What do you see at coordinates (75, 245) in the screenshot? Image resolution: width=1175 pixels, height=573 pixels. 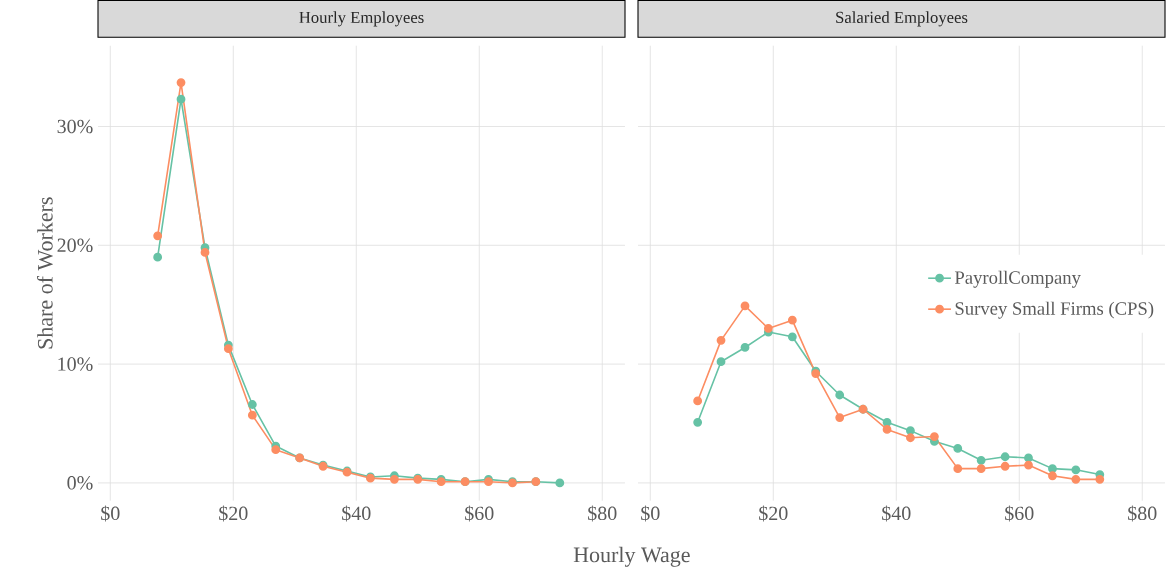 I see `y-tick-label: 20%` at bounding box center [75, 245].